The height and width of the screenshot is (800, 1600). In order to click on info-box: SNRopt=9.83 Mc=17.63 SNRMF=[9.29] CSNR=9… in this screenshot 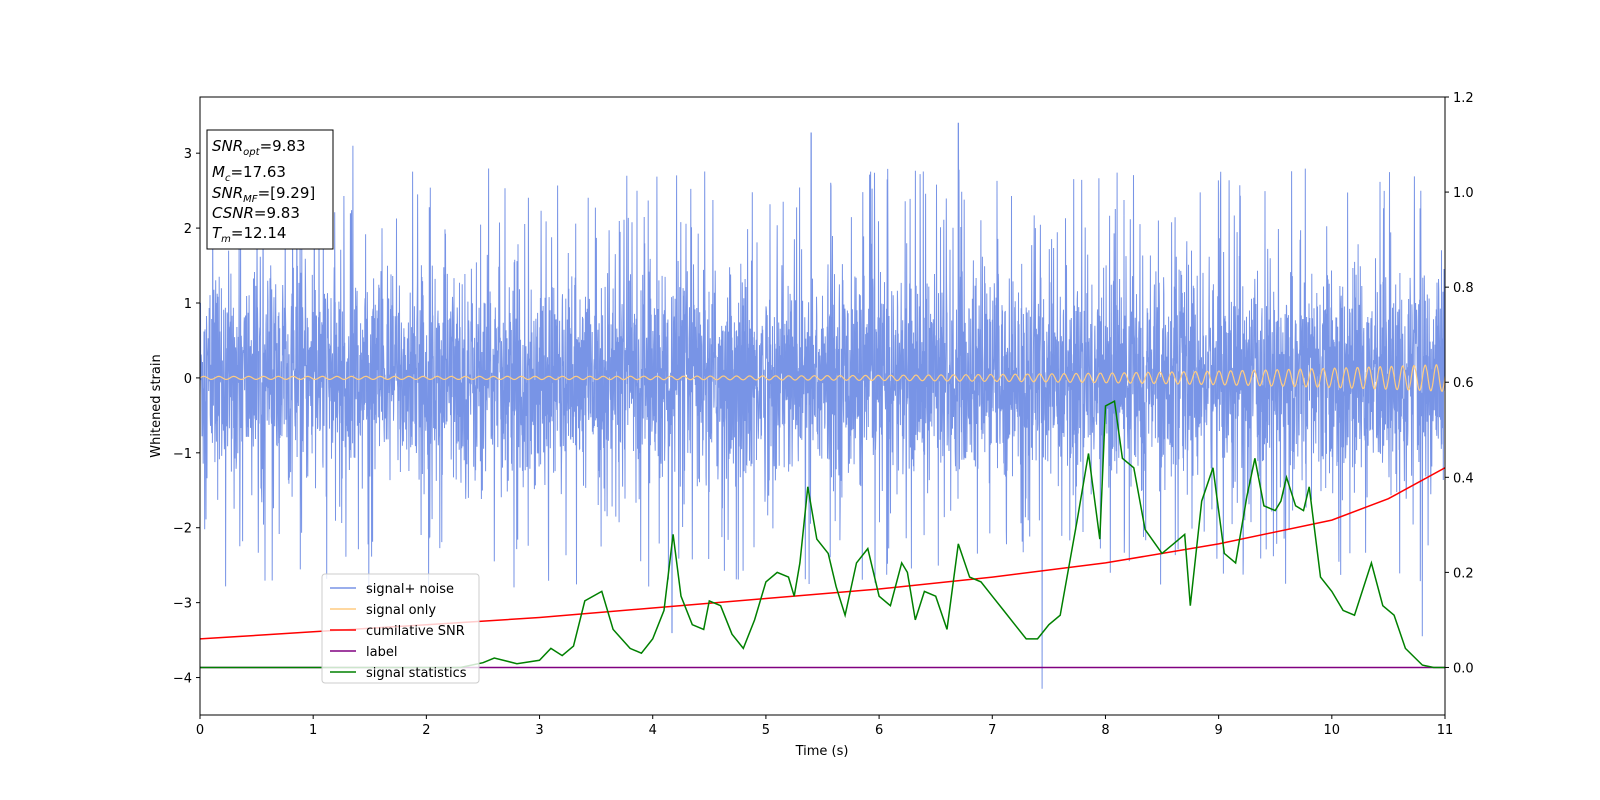, I will do `click(270, 189)`.